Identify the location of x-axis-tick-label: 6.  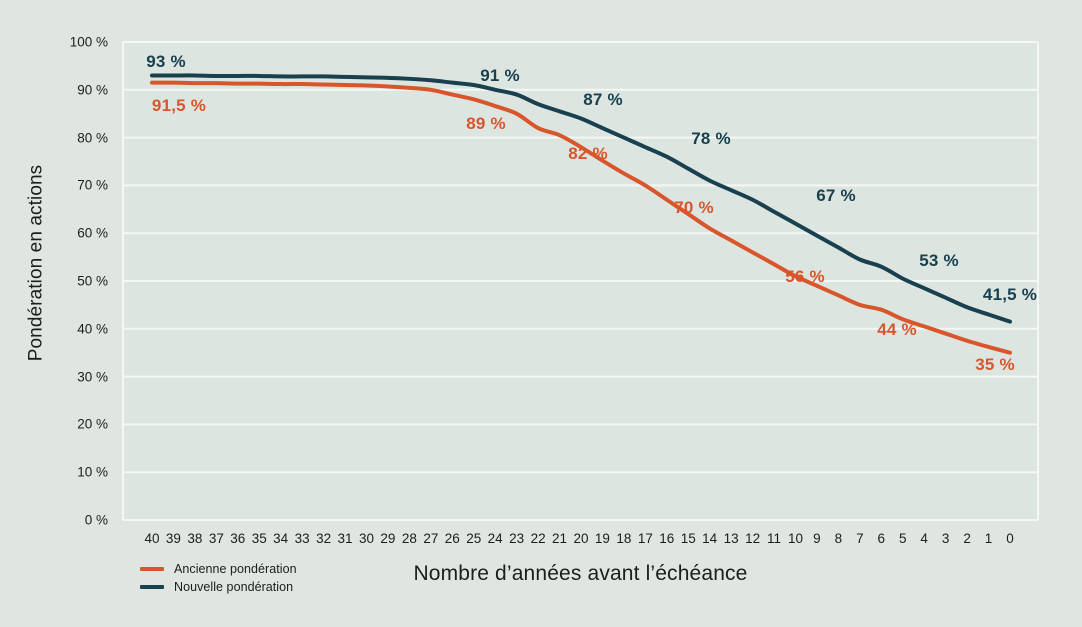
(881, 538).